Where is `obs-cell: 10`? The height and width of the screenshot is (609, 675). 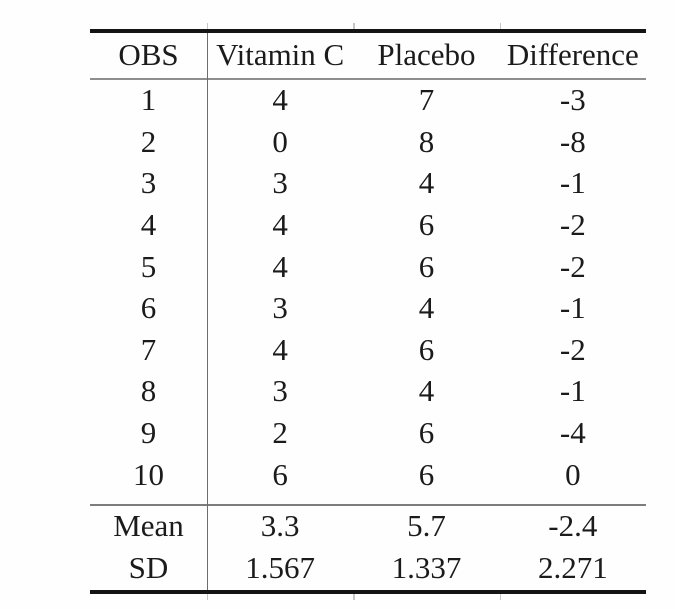 obs-cell: 10 is located at coordinates (148, 474).